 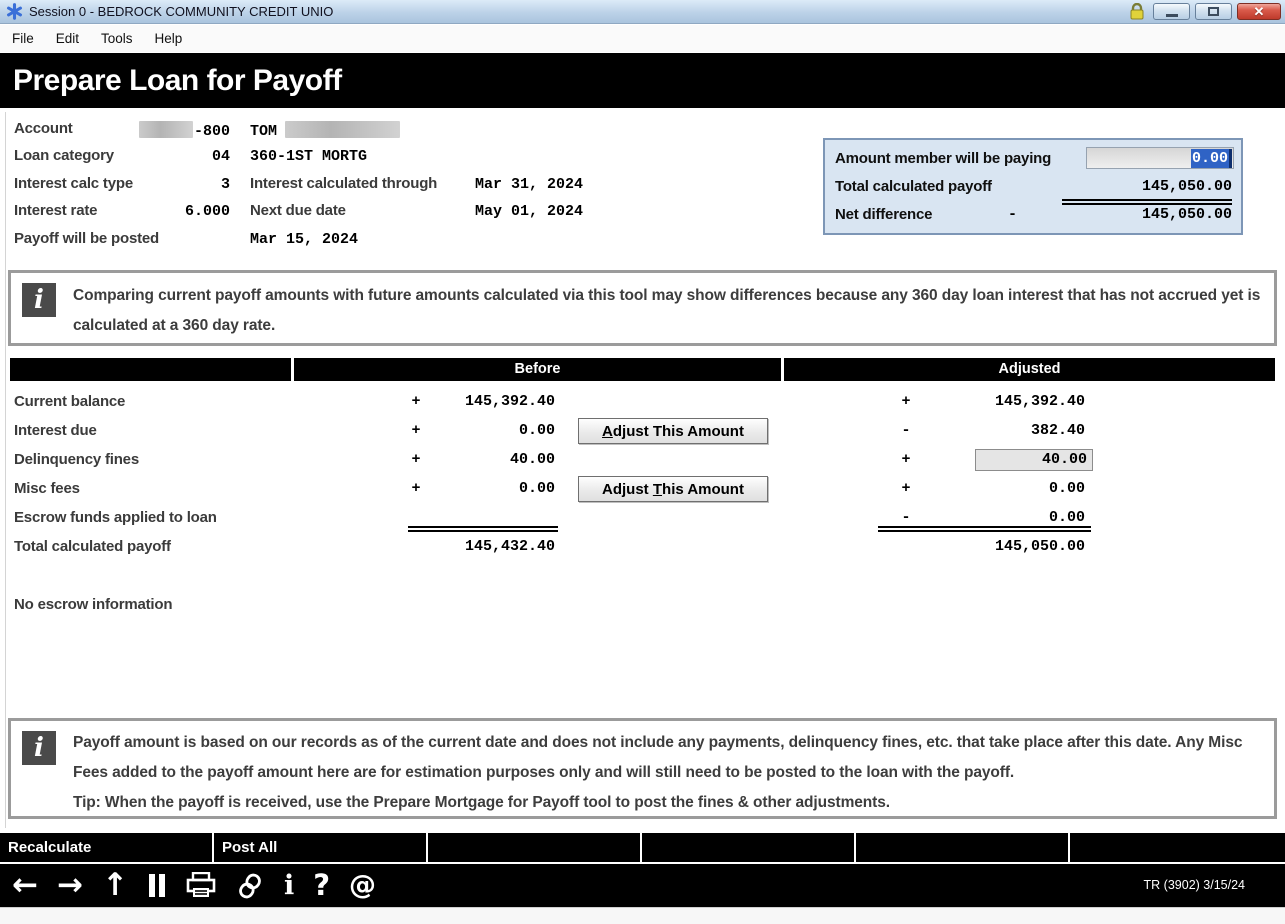 What do you see at coordinates (913, 186) in the screenshot?
I see `total-payoff-label: Total calculated payoff` at bounding box center [913, 186].